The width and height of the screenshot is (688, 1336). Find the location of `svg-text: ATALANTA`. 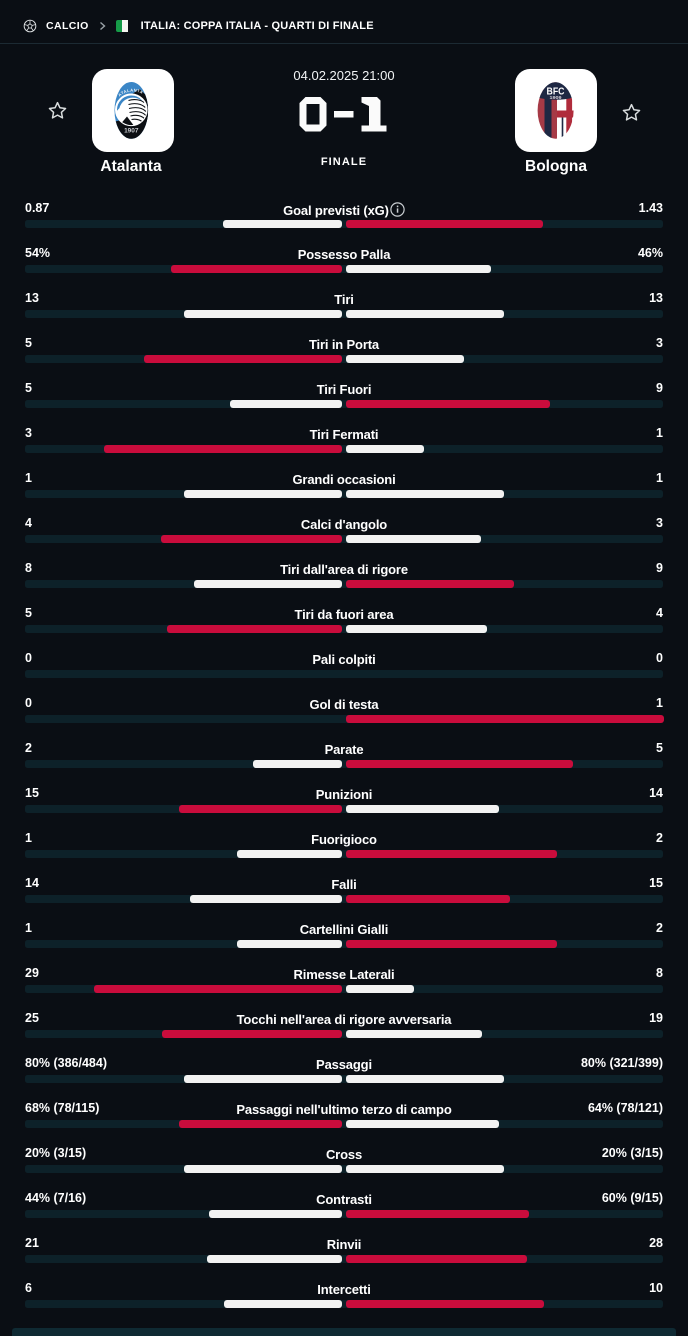

svg-text: ATALANTA is located at coordinates (130, 92).